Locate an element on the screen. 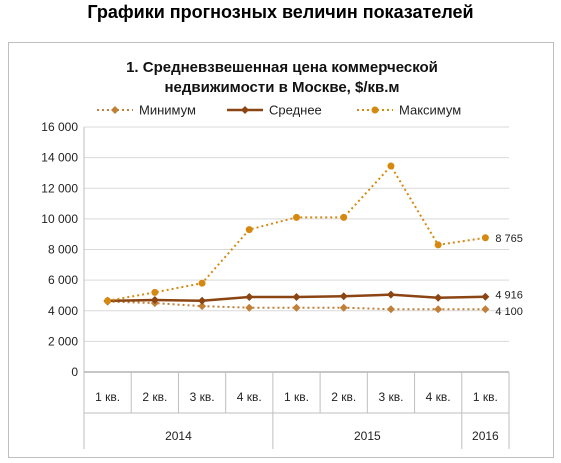 The image size is (561, 463). legend-entry: Максимум is located at coordinates (430, 110).